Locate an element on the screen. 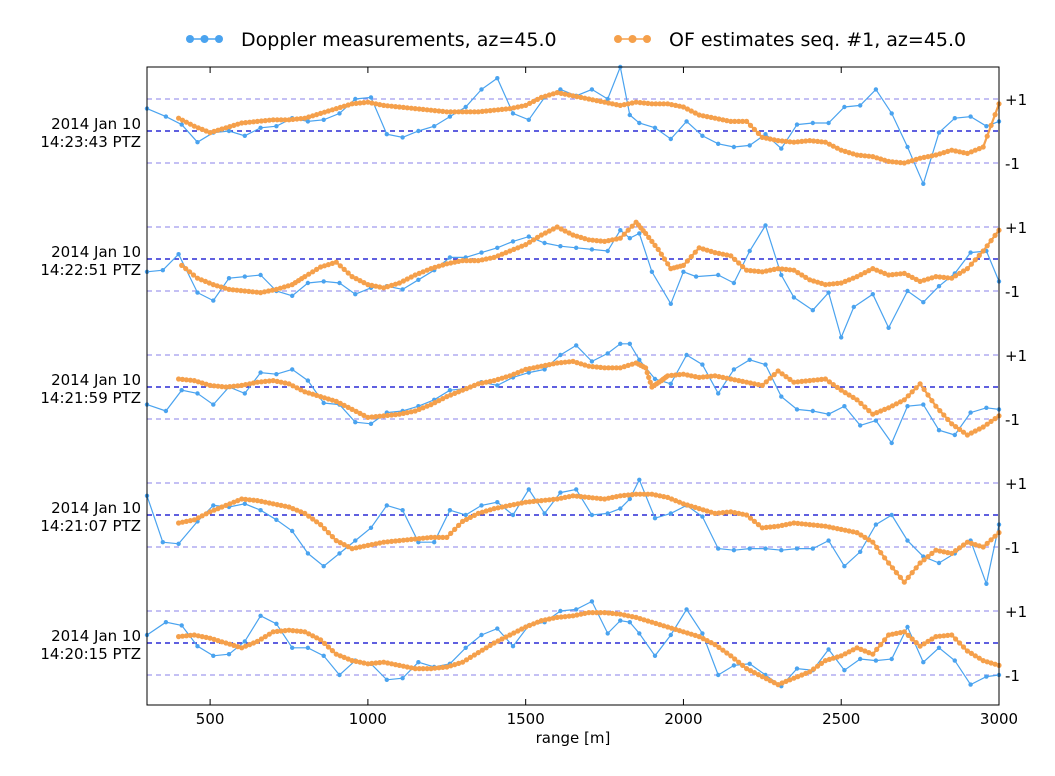  right-tick-minus-one: -1 is located at coordinates (1012, 676).